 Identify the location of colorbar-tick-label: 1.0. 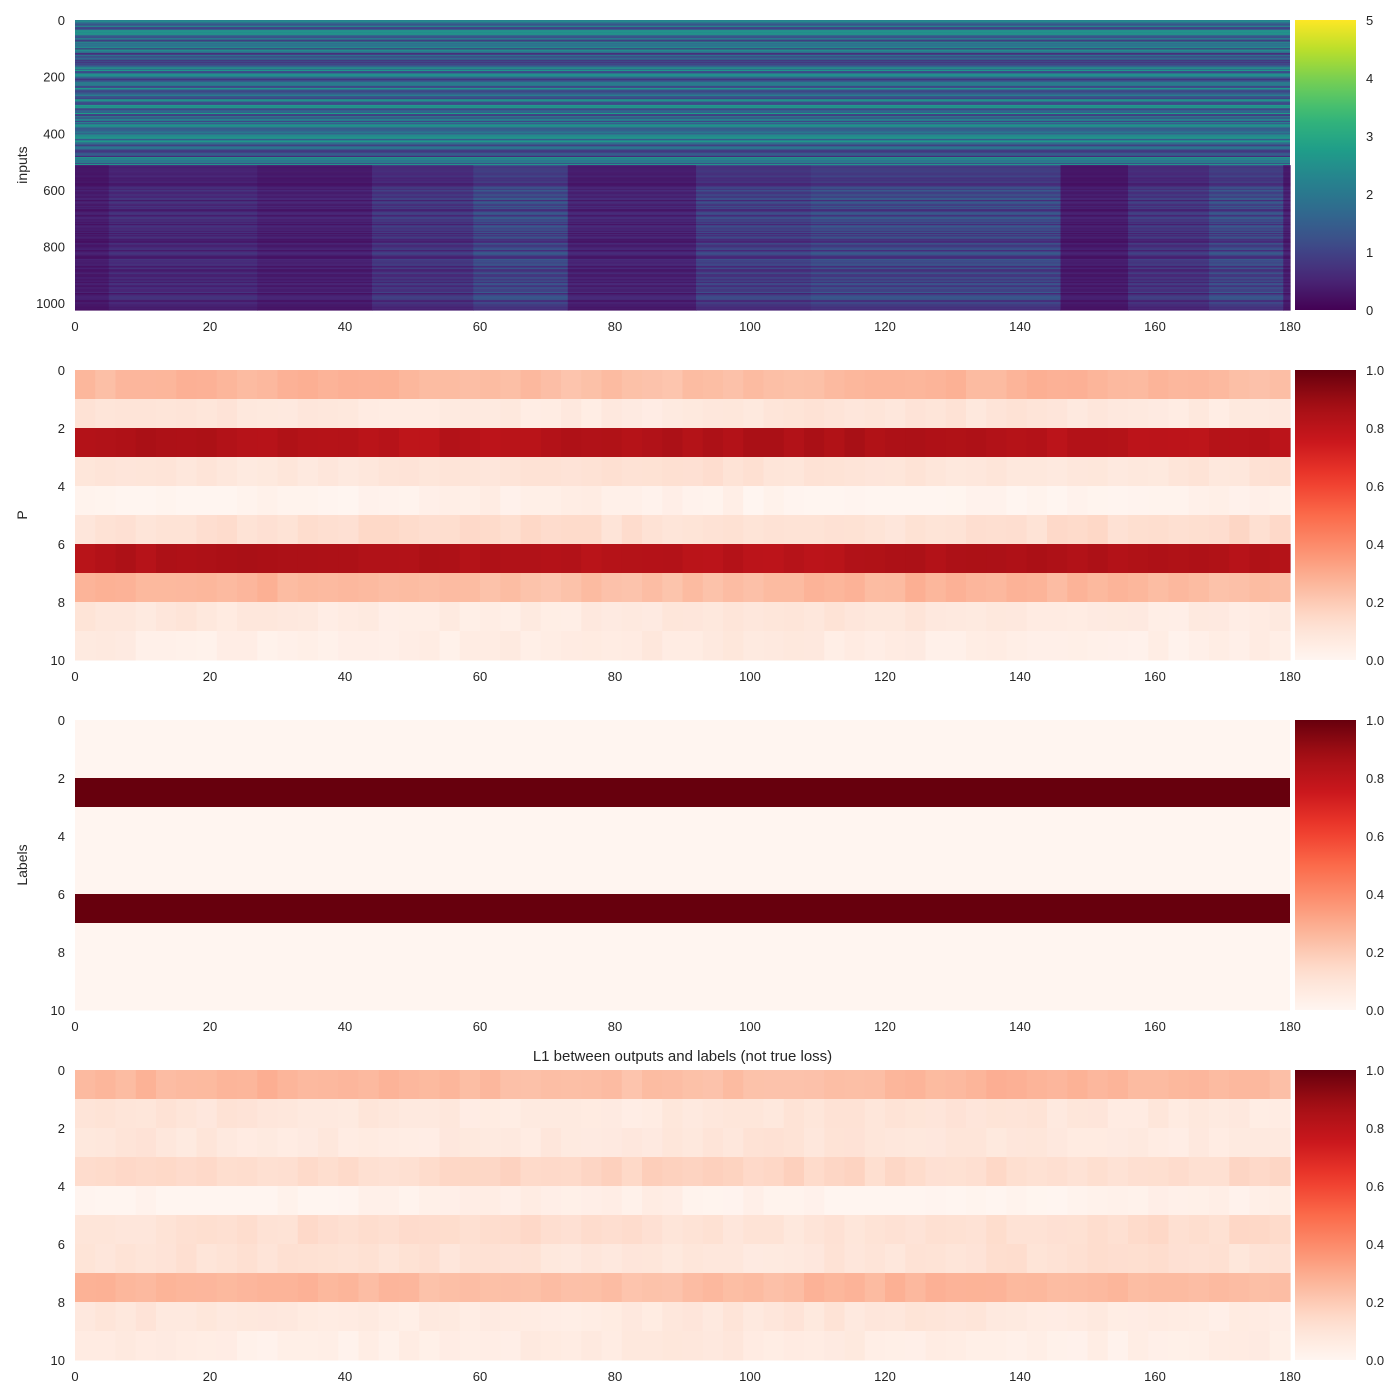
(1375, 370).